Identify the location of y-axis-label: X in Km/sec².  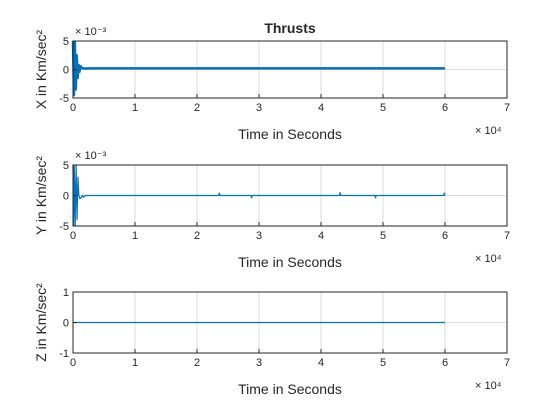
(41, 69).